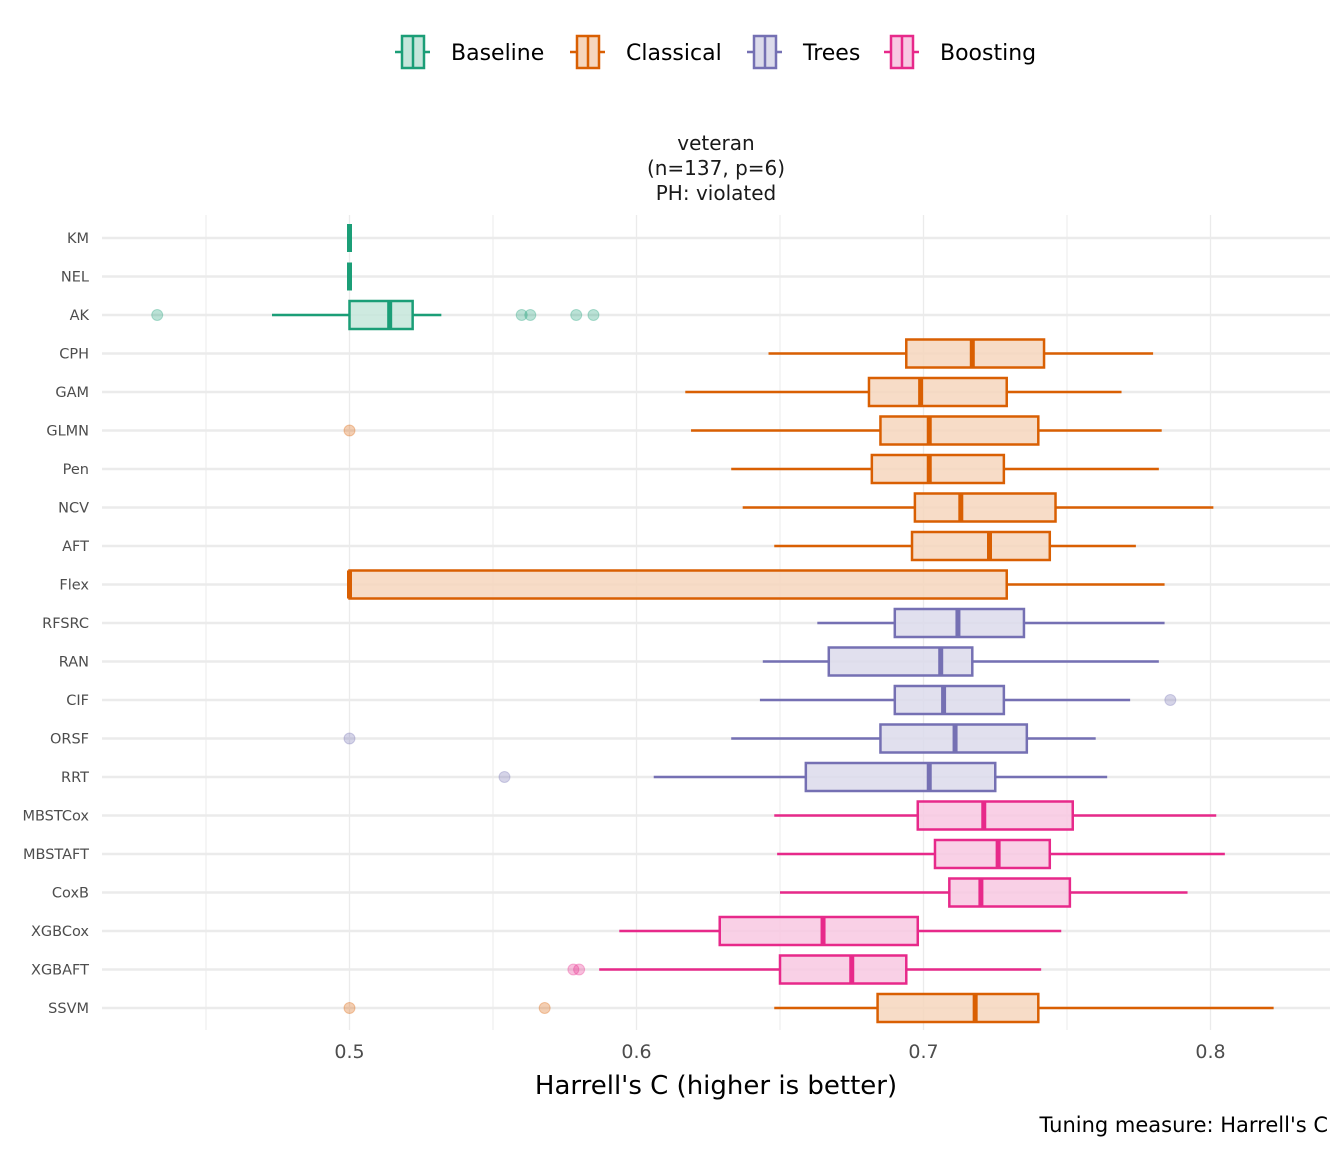 This screenshot has height=1156, width=1344. What do you see at coordinates (55, 817) in the screenshot?
I see `y-tick-label: MBSTCox` at bounding box center [55, 817].